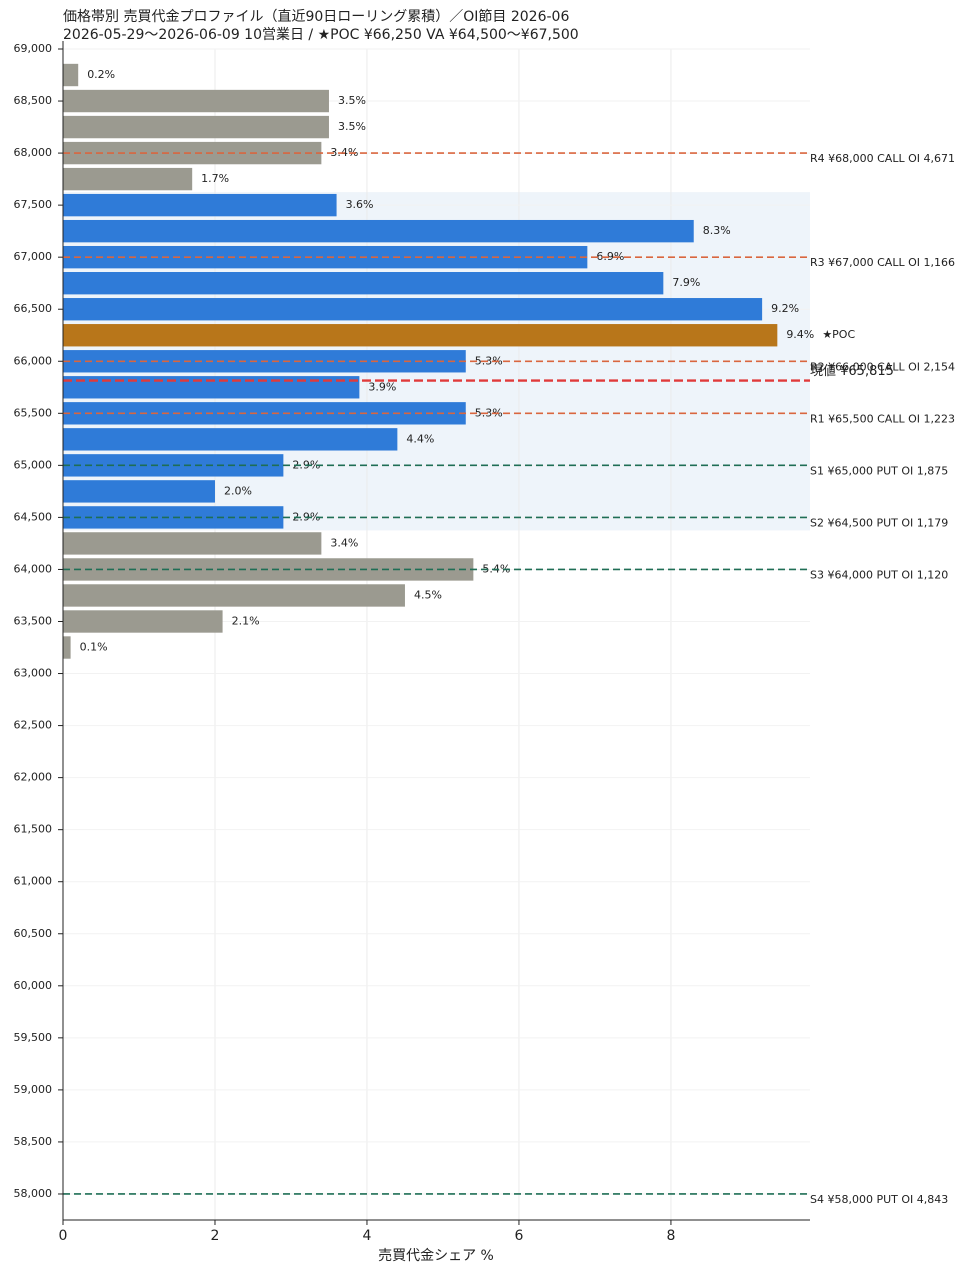  What do you see at coordinates (436, 1256) in the screenshot?
I see `x-axis-label: 売買代金シェア %` at bounding box center [436, 1256].